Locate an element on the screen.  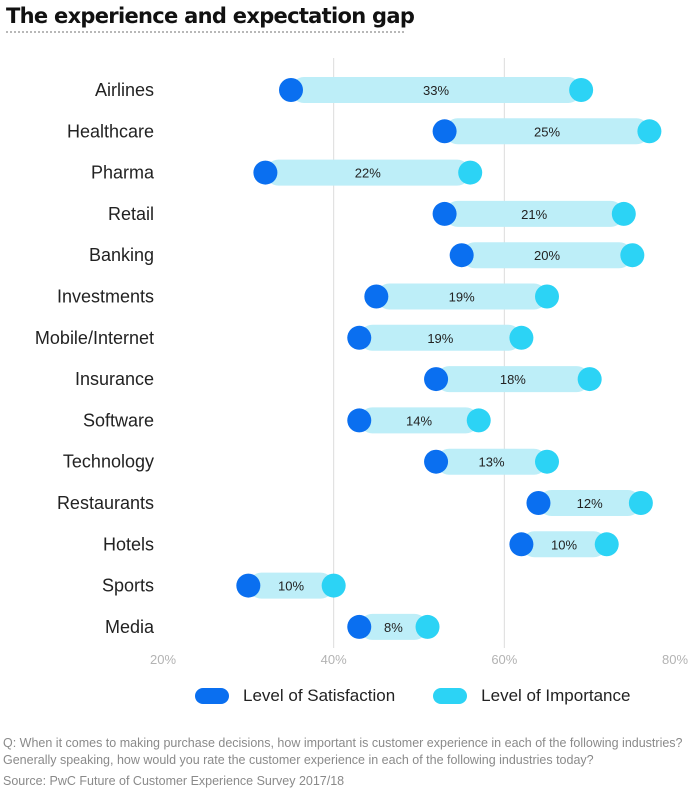
category-label: Airlines is located at coordinates (124, 90).